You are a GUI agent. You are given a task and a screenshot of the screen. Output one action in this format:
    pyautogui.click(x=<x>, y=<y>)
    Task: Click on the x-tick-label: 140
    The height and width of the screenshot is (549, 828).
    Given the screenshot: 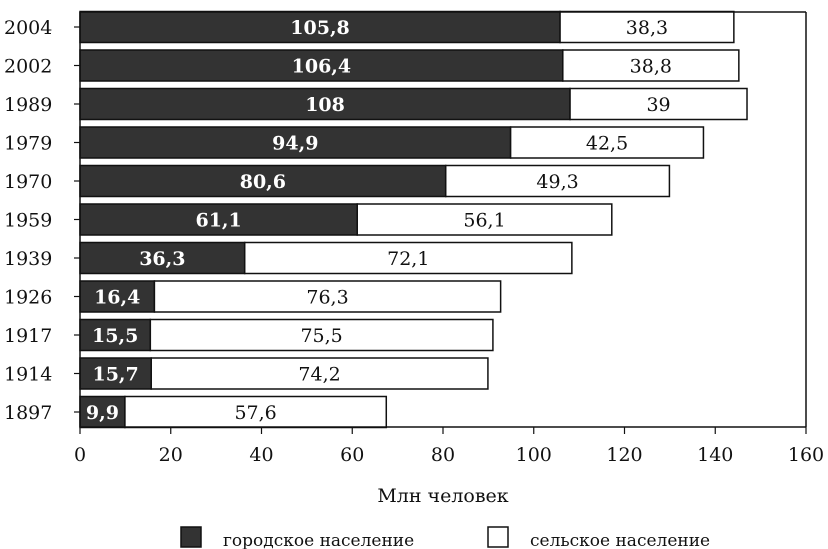 What is the action you would take?
    pyautogui.click(x=715, y=455)
    